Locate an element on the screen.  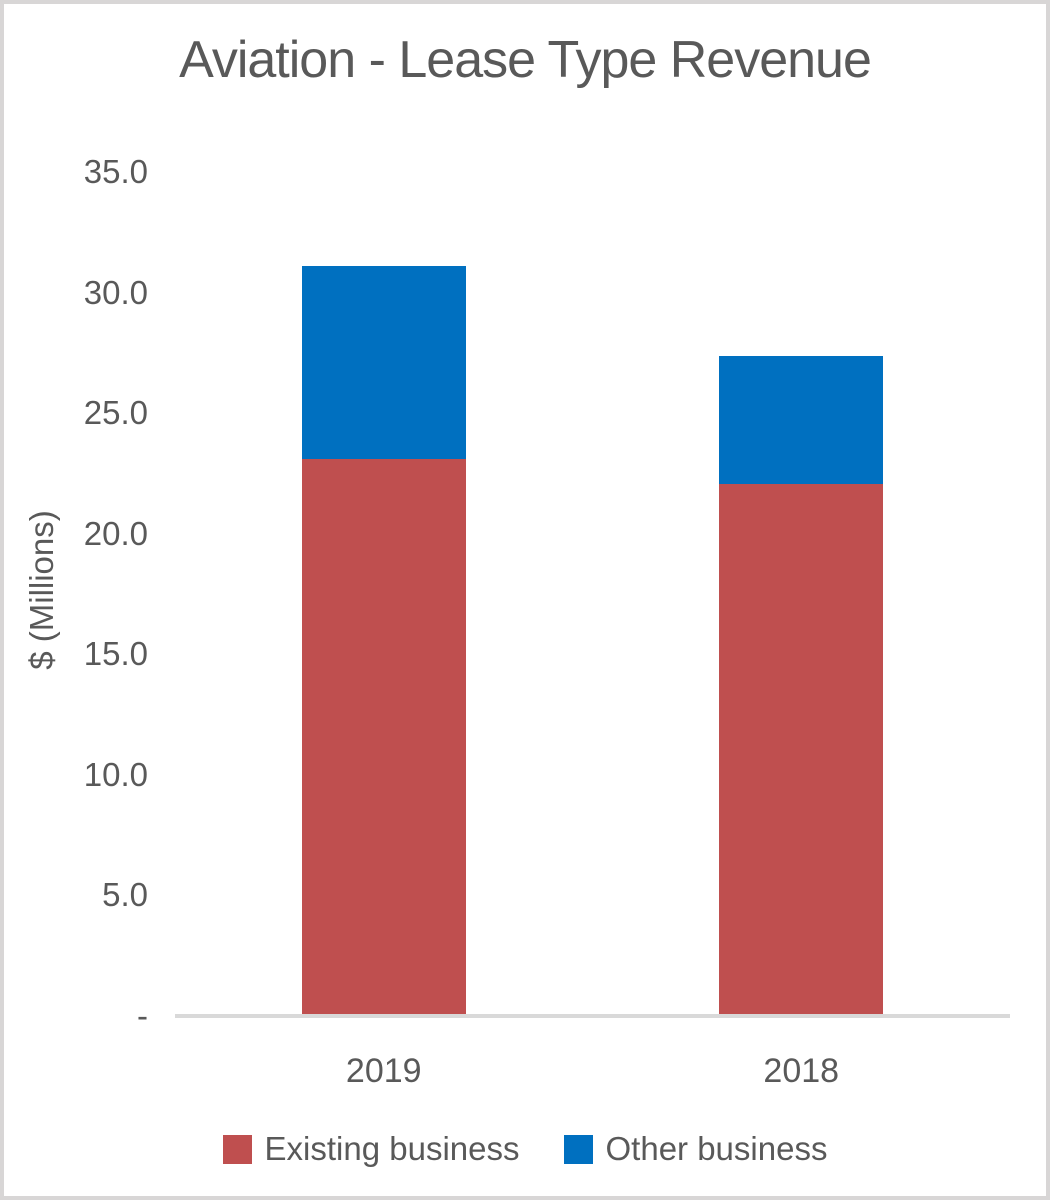
y-tick-label: 10.0 is located at coordinates (115, 774).